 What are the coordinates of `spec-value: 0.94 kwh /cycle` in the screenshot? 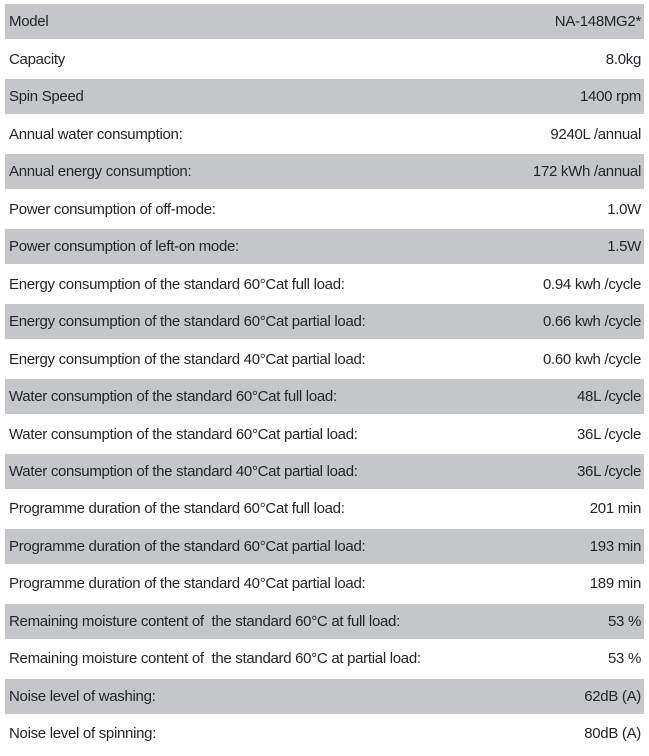 It's located at (591, 284).